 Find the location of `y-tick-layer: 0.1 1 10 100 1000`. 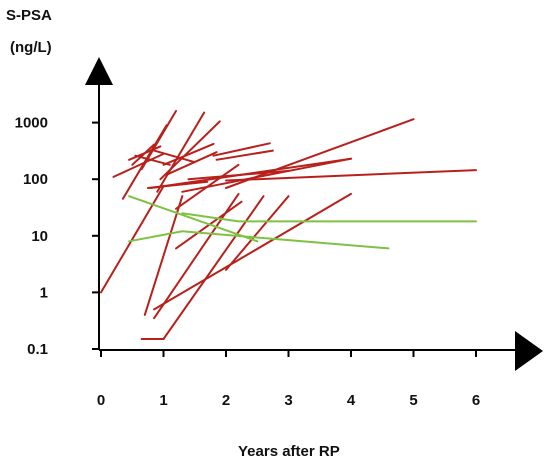

y-tick-layer: 0.1 1 10 100 1000 is located at coordinates (57, 236).